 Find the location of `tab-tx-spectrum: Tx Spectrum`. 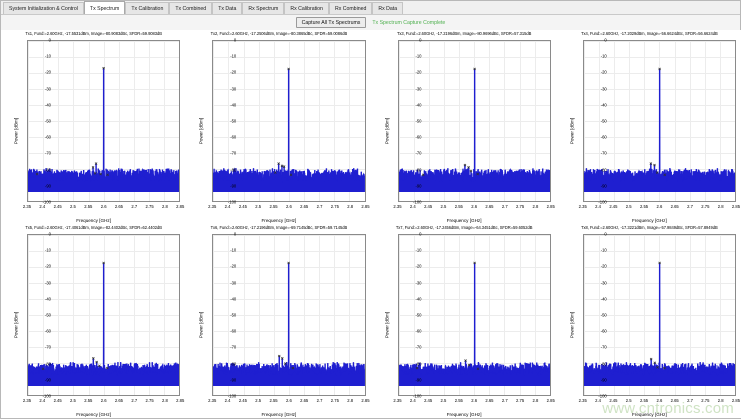

tab-tx-spectrum: Tx Spectrum is located at coordinates (104, 7).